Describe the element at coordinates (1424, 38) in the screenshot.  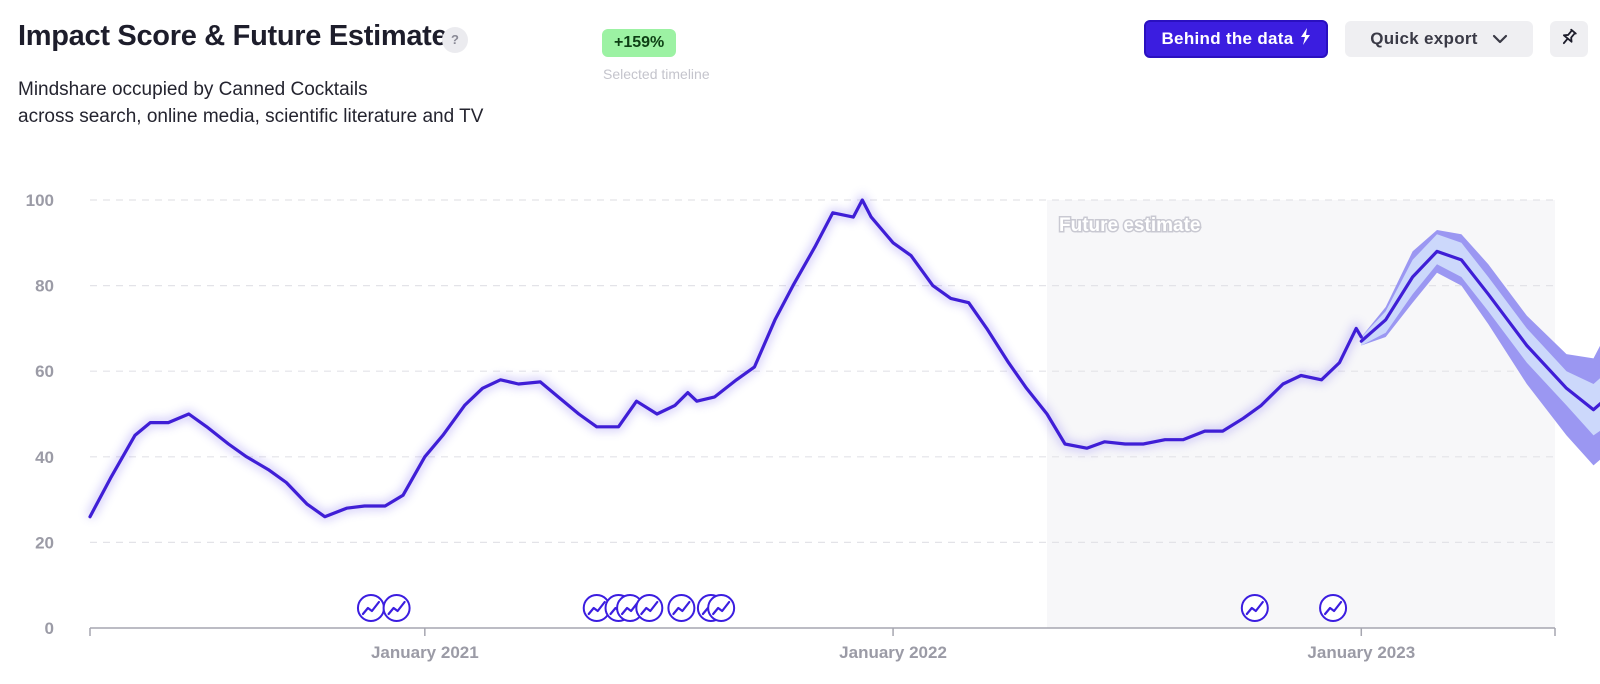
I see `quick-export-label: Quick export` at that location.